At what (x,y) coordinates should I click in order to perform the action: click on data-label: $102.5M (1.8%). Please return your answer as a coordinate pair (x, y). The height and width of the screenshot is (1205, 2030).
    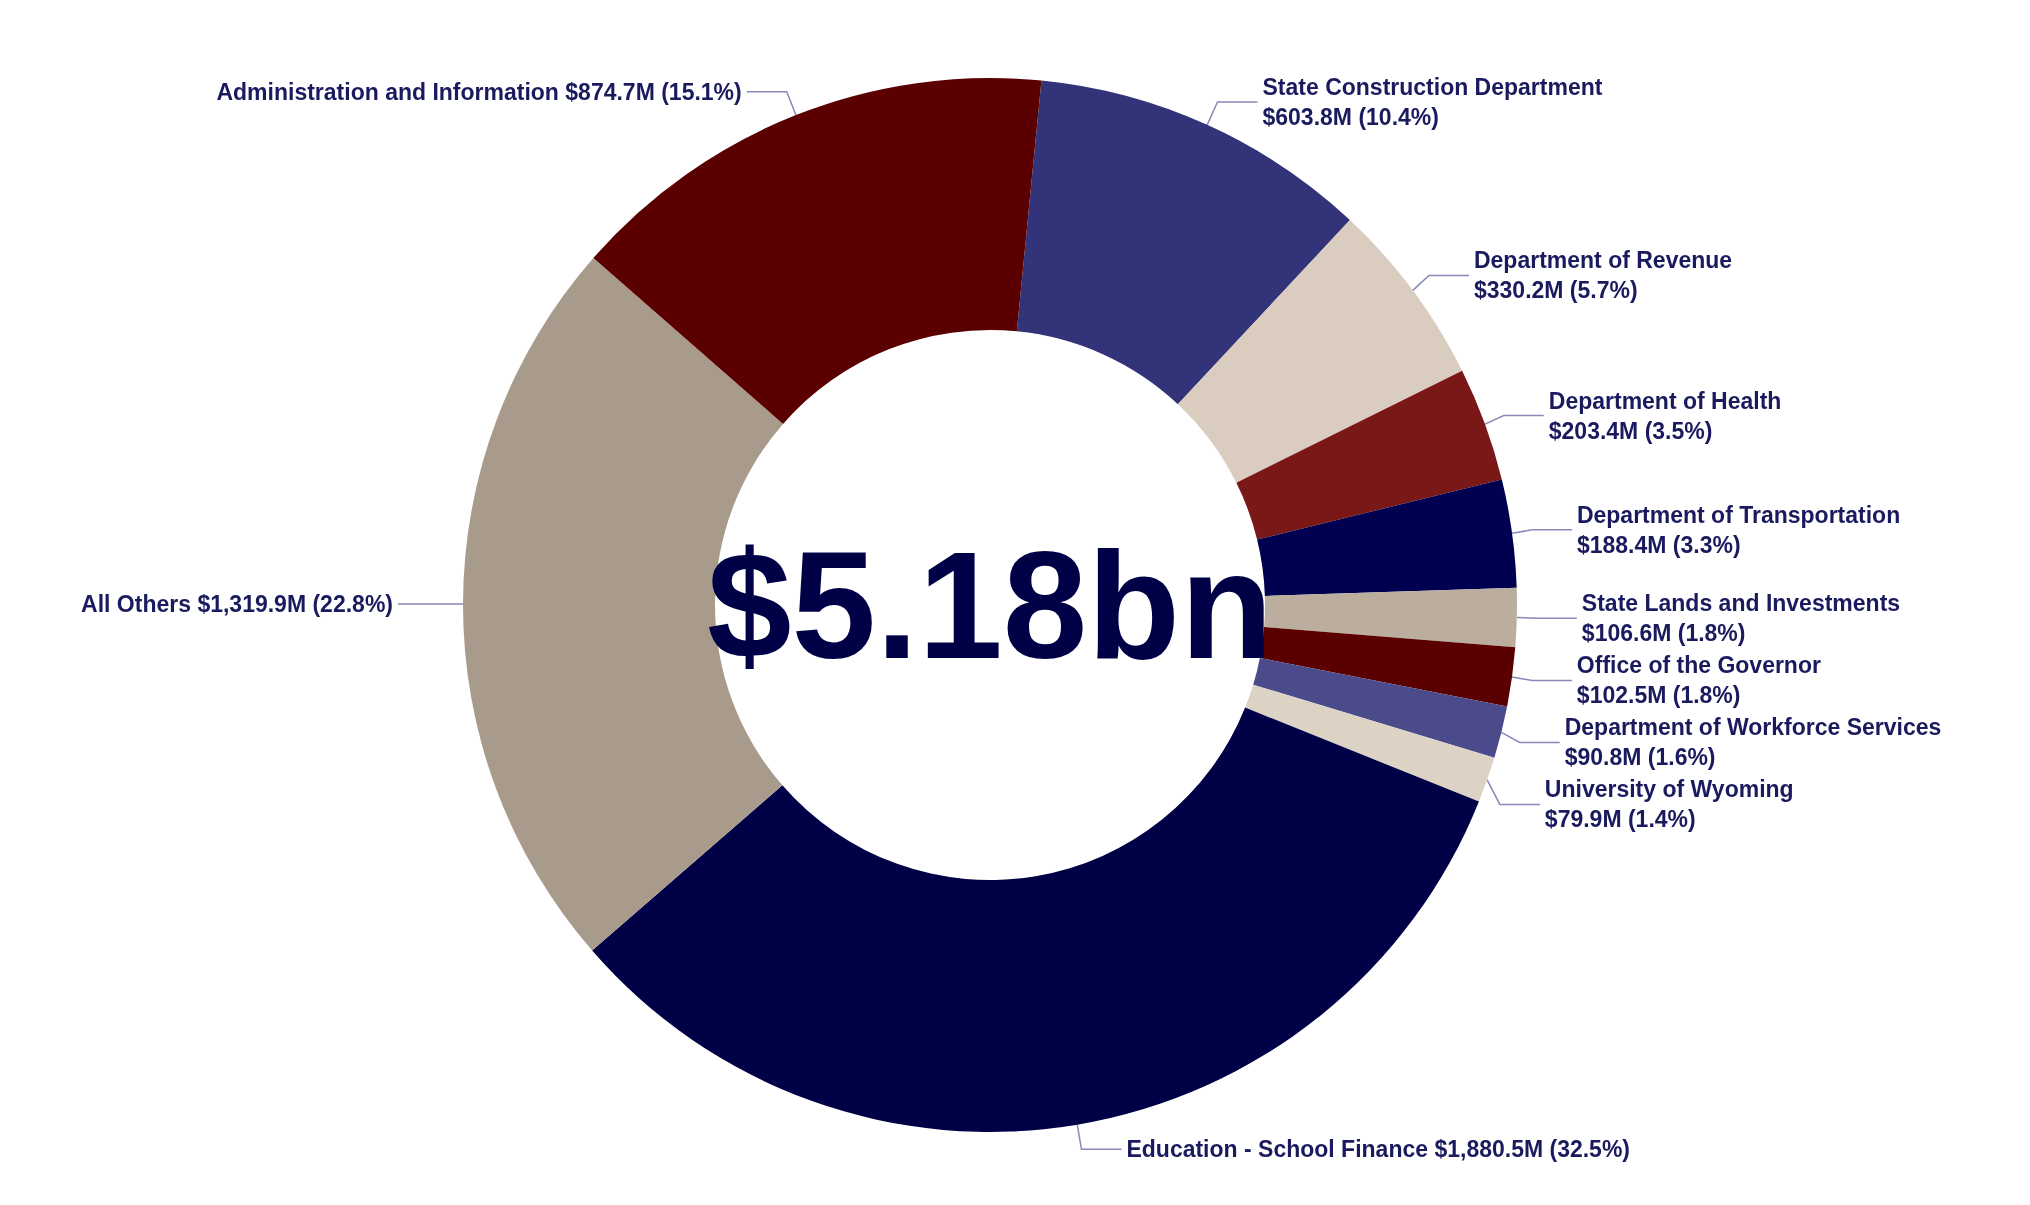
    Looking at the image, I should click on (1658, 695).